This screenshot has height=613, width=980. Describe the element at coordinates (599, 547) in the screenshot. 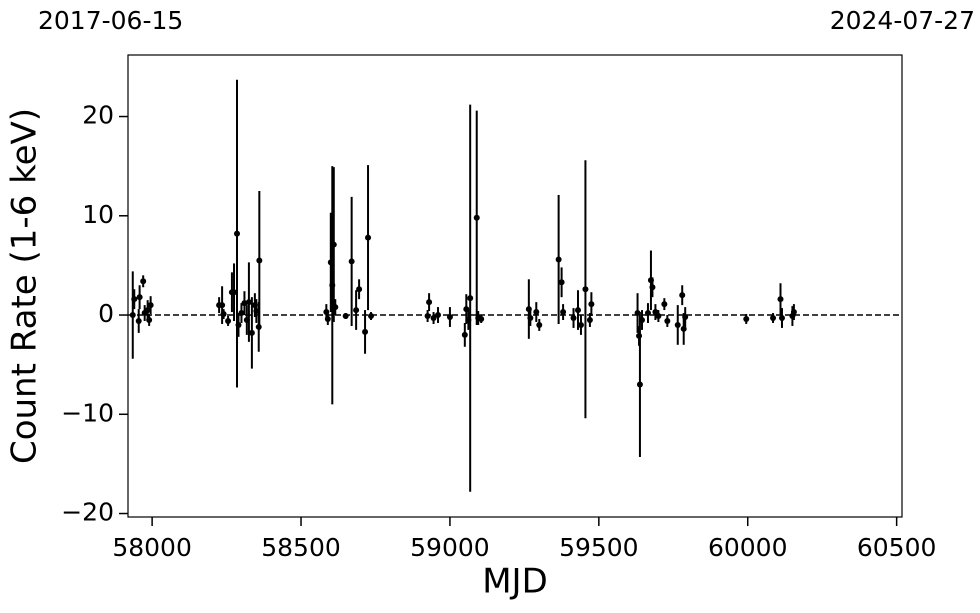

I see `x-tick-label: 59500` at that location.